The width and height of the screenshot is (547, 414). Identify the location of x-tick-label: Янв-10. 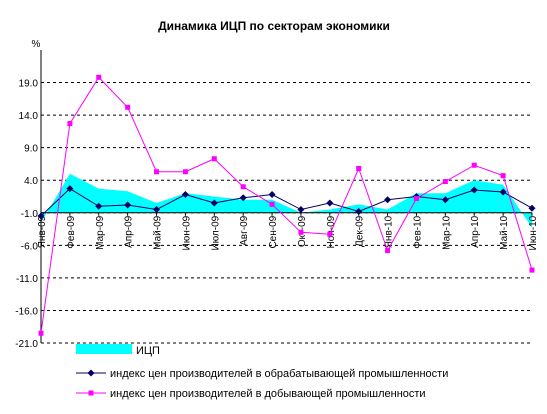
(389, 231).